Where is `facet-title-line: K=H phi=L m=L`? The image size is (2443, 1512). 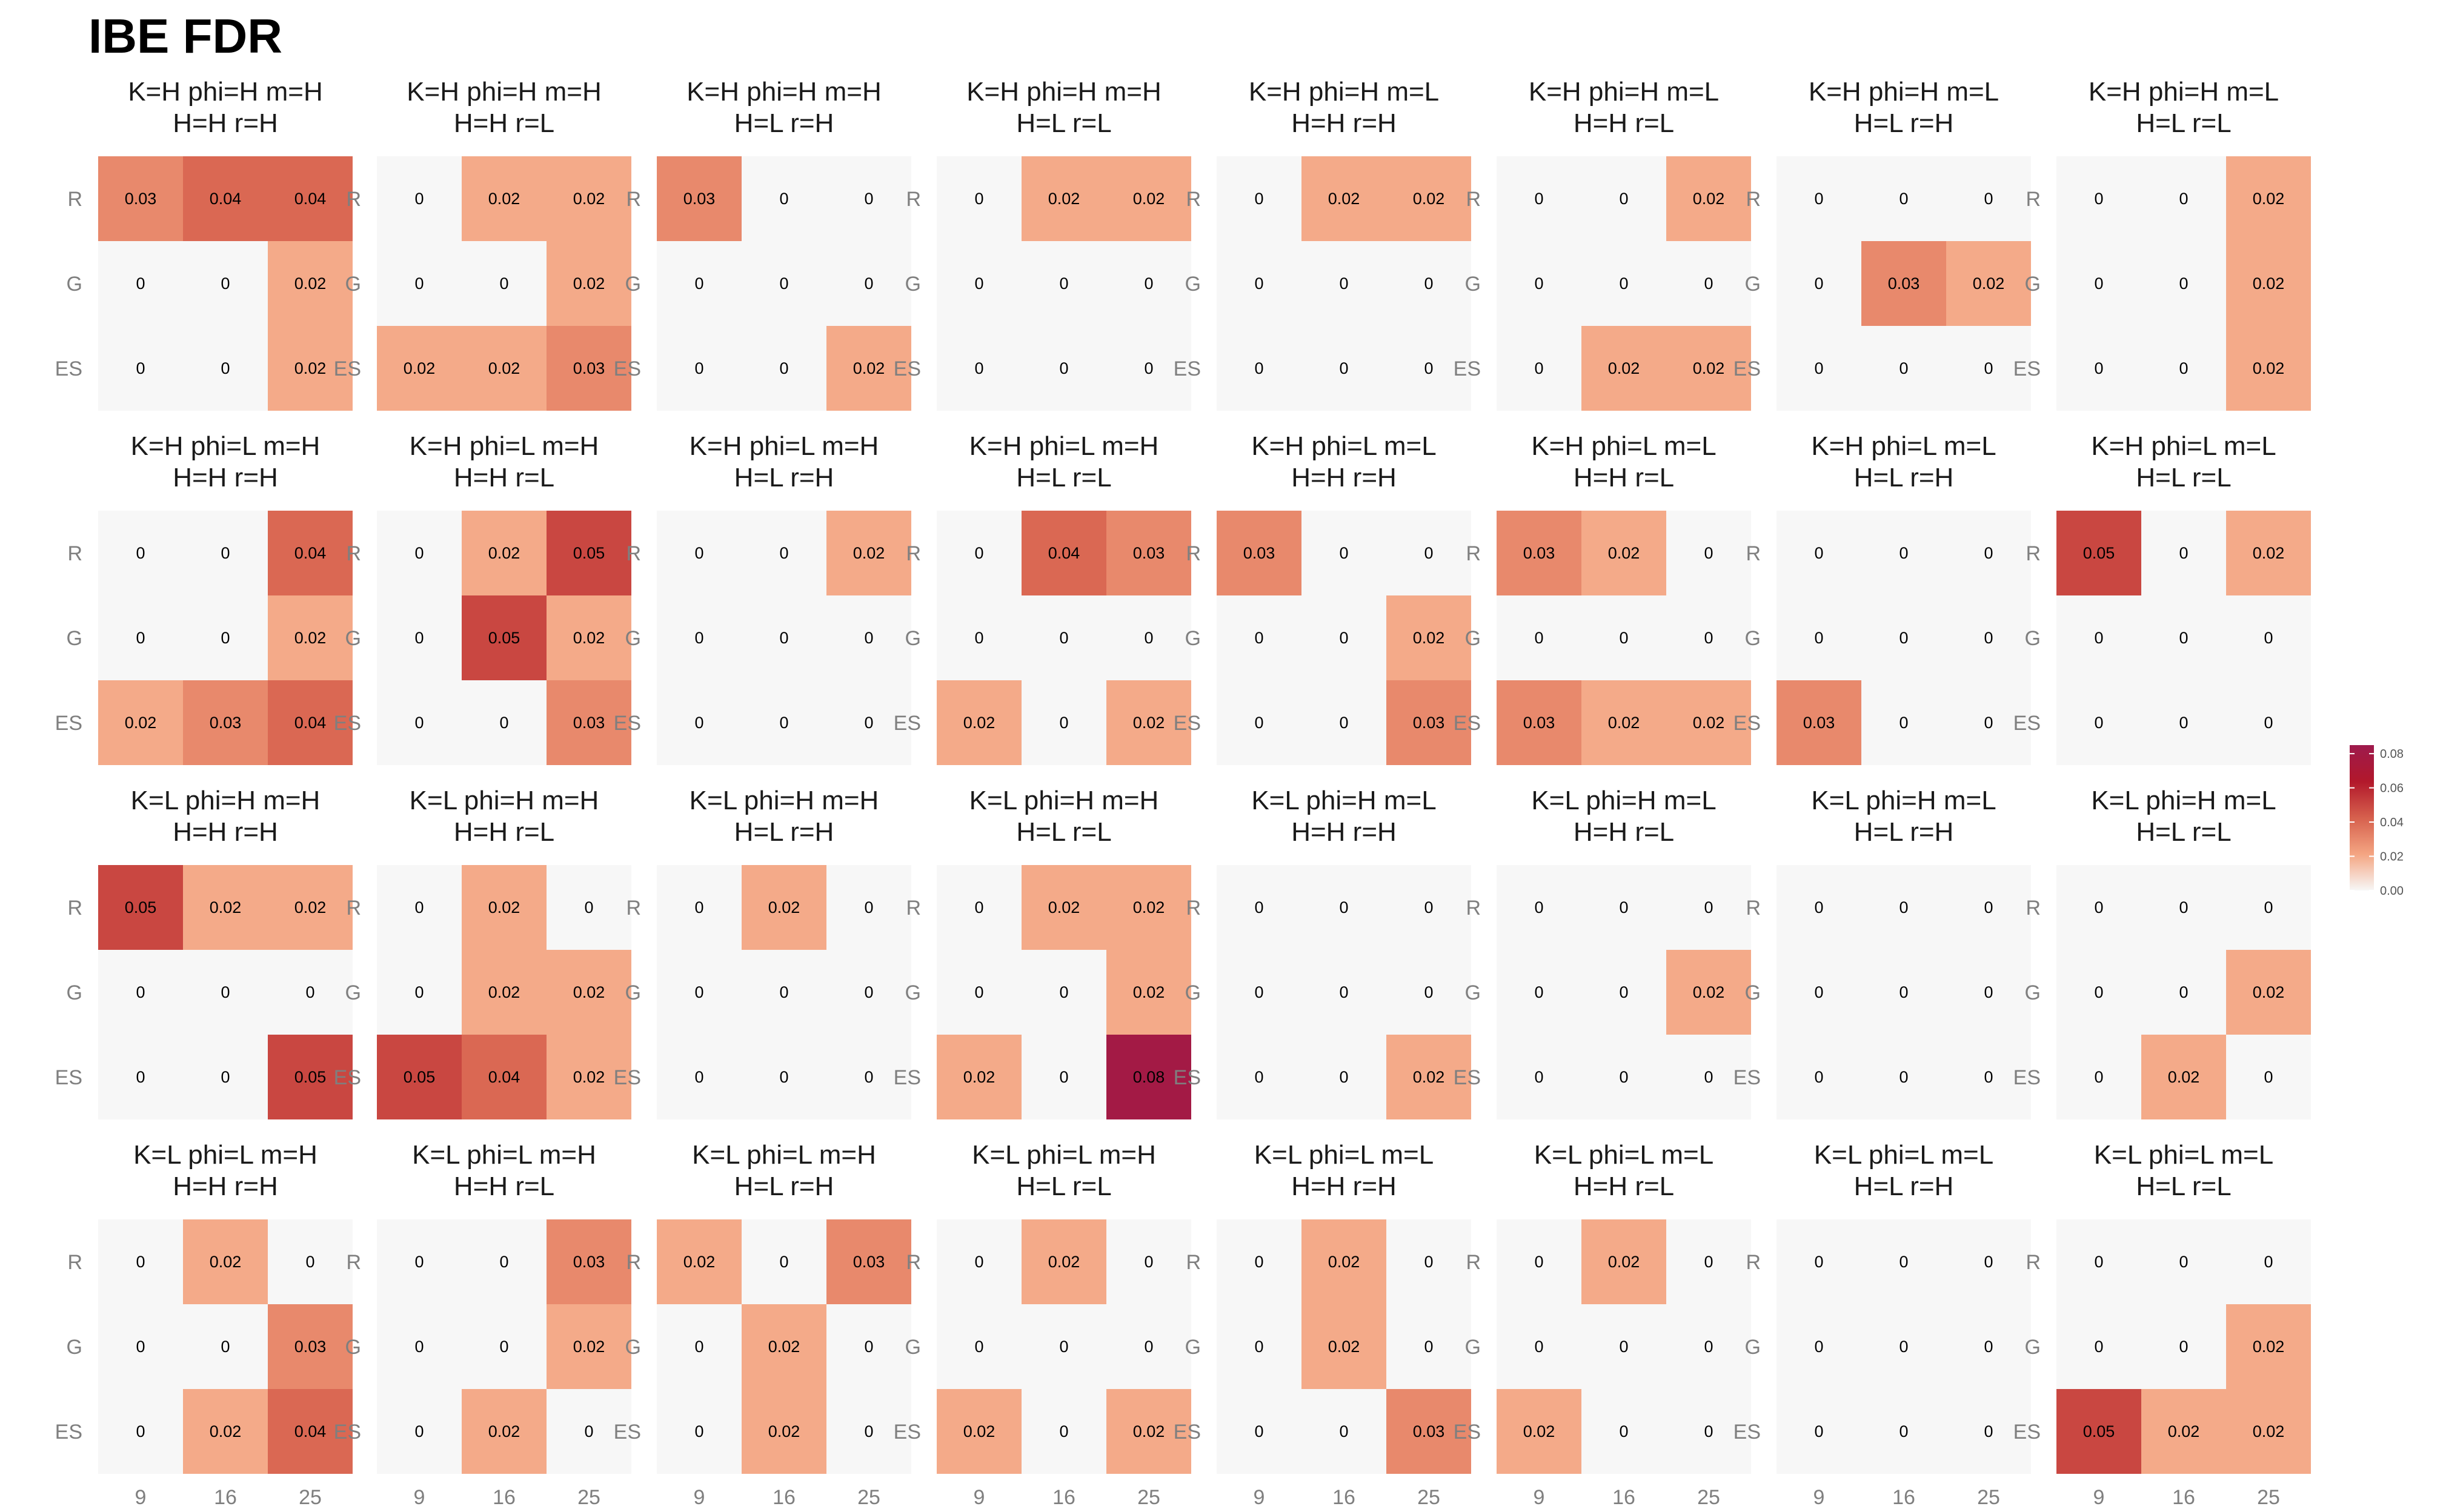
facet-title-line: K=H phi=L m=L is located at coordinates (1343, 446).